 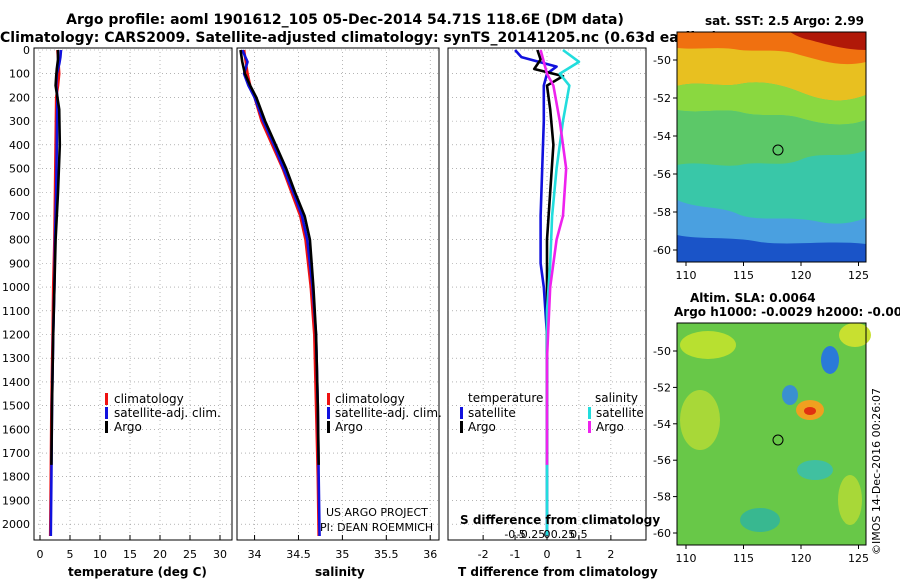 What do you see at coordinates (482, 427) in the screenshot?
I see `legend-label-t-argo: Argo` at bounding box center [482, 427].